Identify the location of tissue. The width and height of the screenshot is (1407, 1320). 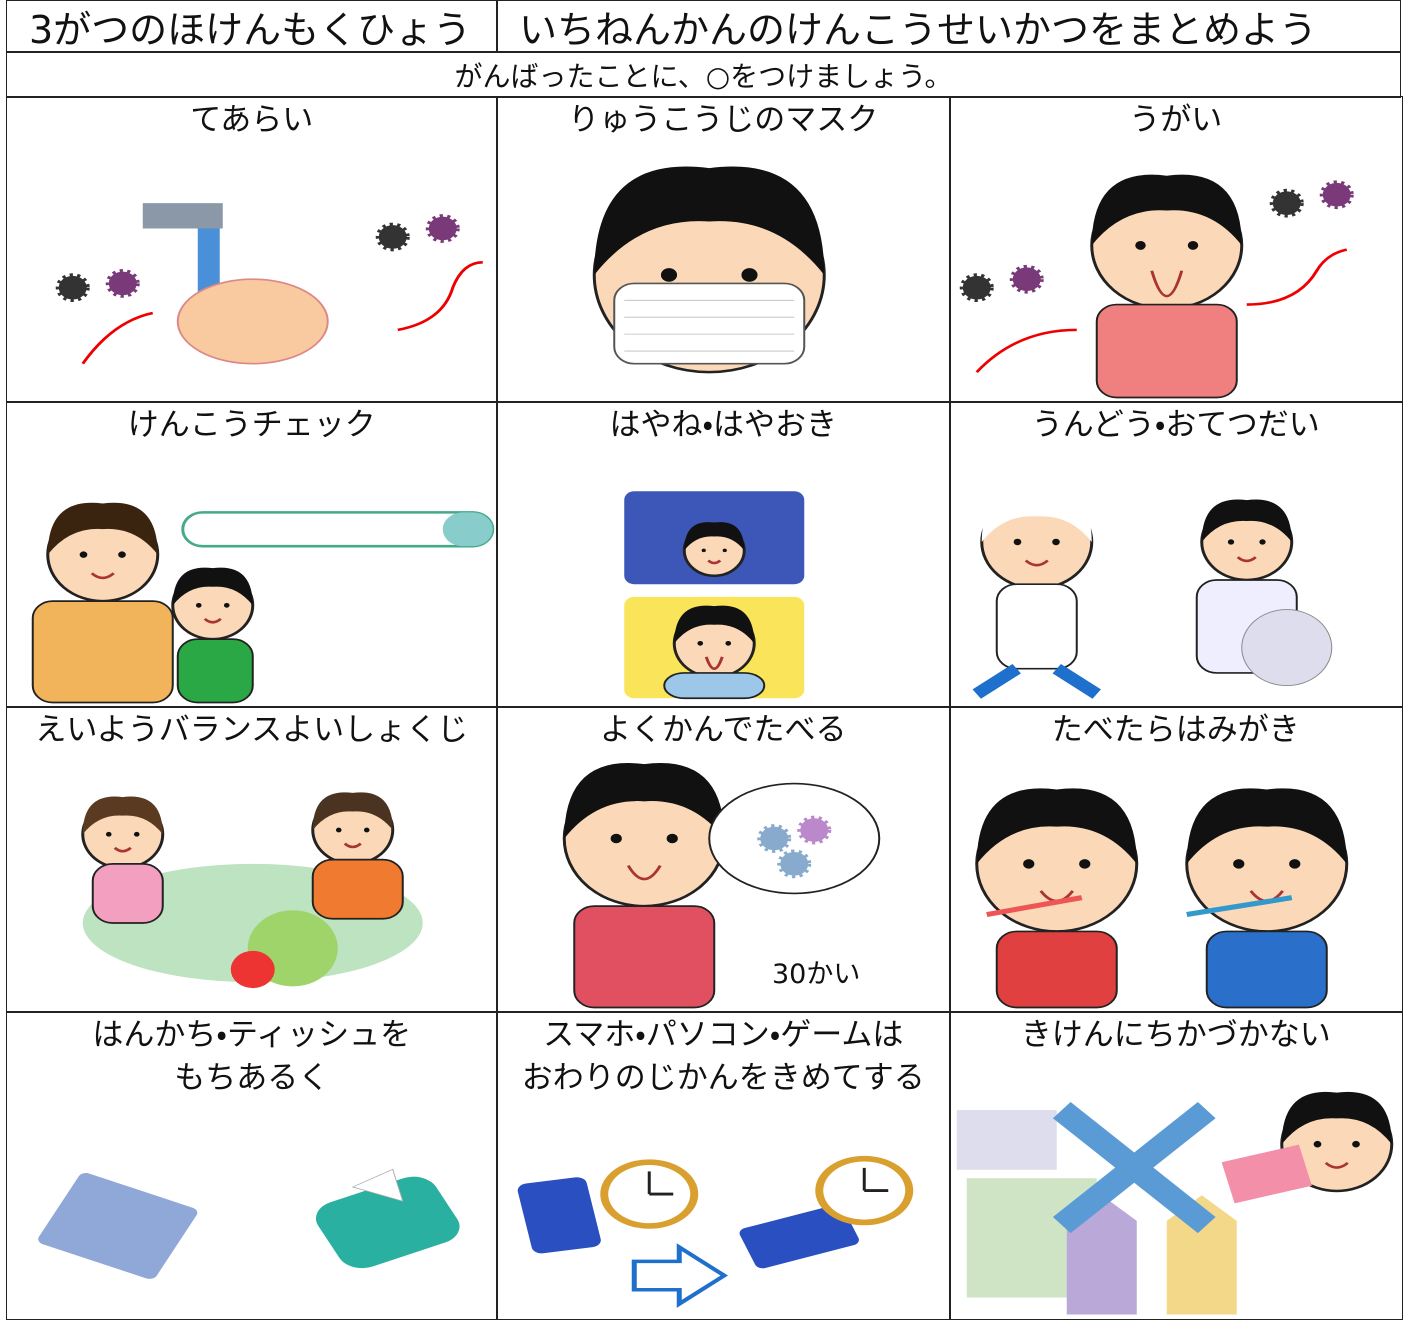
(387, 1222).